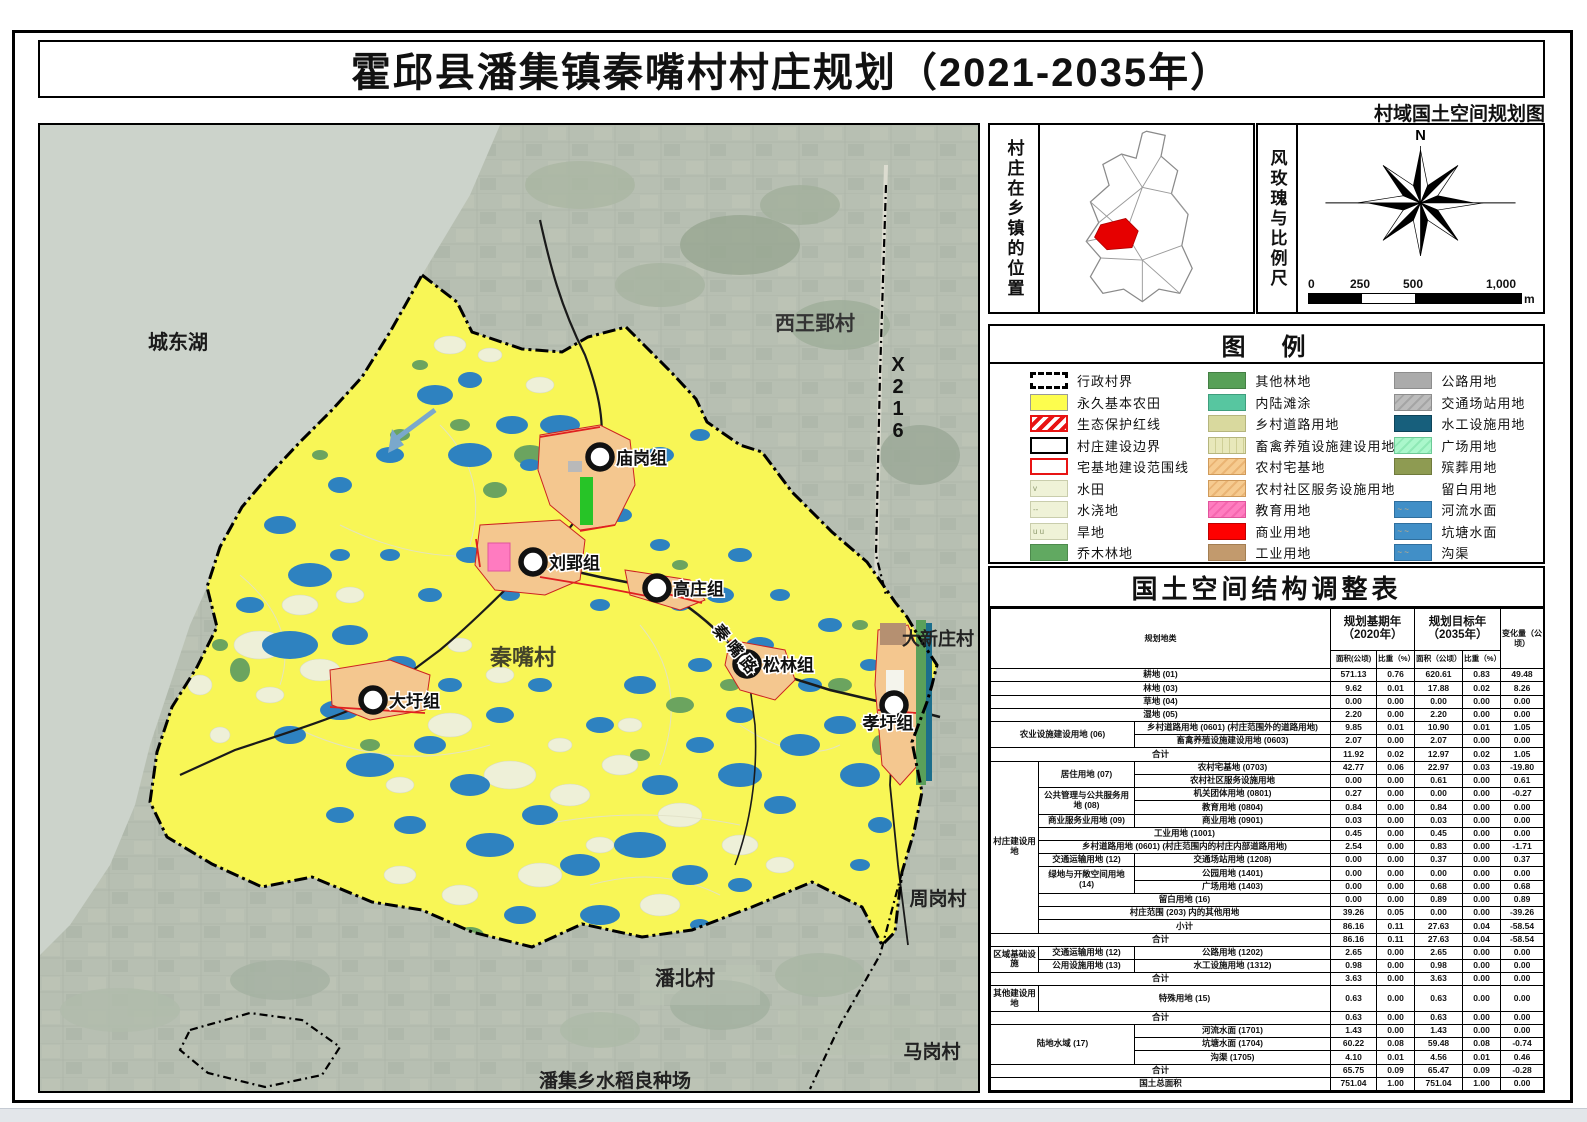  I want to click on legend-label: 宅基地建设范围线, so click(1133, 468).